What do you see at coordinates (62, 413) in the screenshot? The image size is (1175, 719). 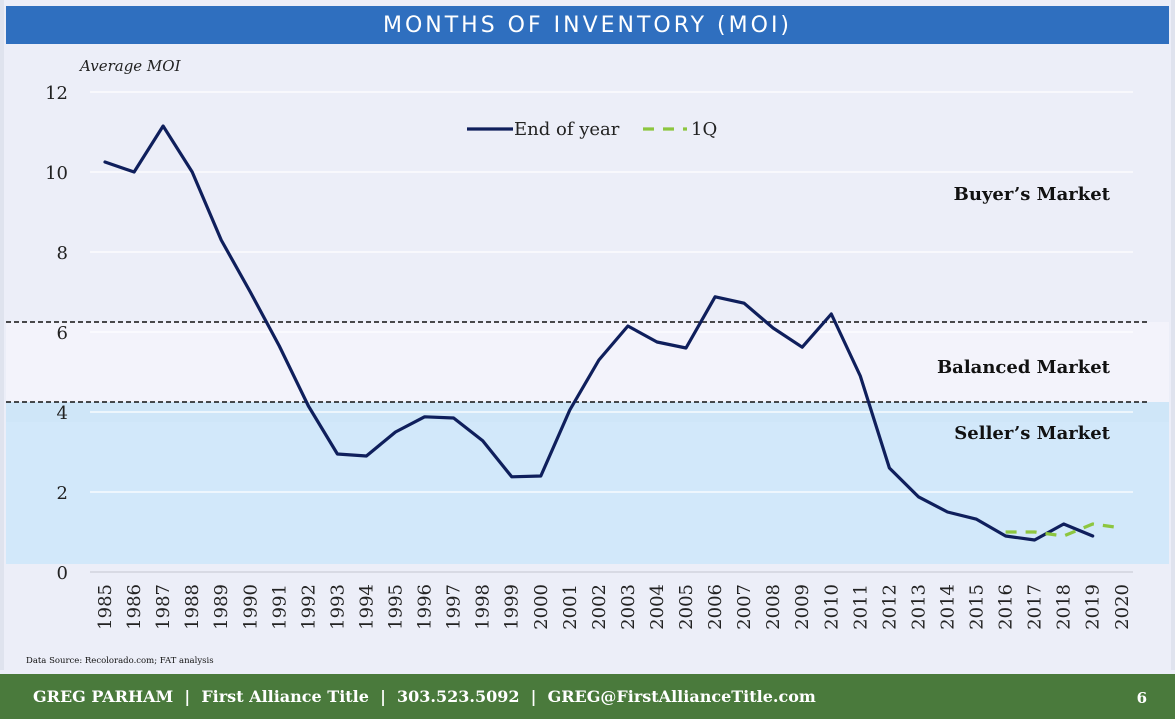 I see `y-tick-label: 4` at bounding box center [62, 413].